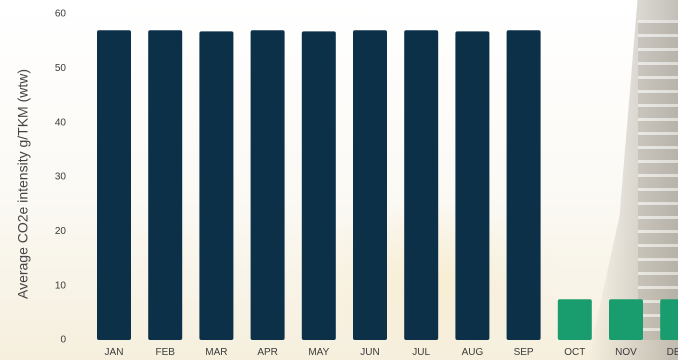  I want to click on x-tick-label-jul: JUL, so click(421, 352).